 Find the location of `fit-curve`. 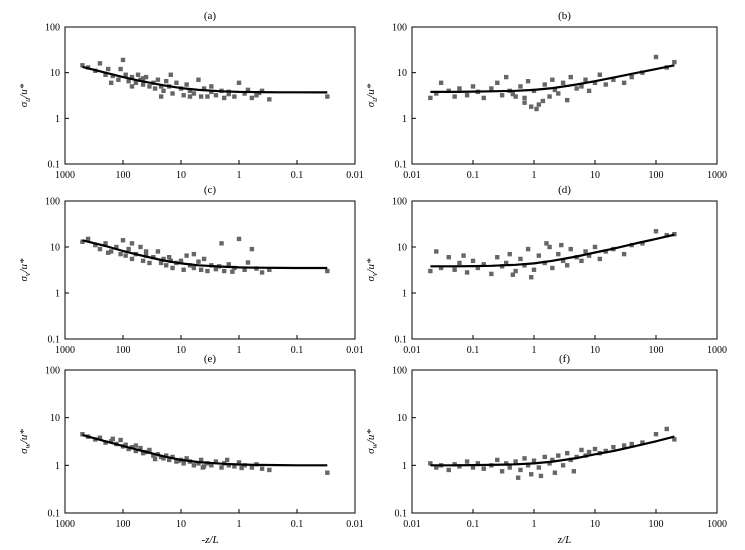

fit-curve is located at coordinates (552, 451).